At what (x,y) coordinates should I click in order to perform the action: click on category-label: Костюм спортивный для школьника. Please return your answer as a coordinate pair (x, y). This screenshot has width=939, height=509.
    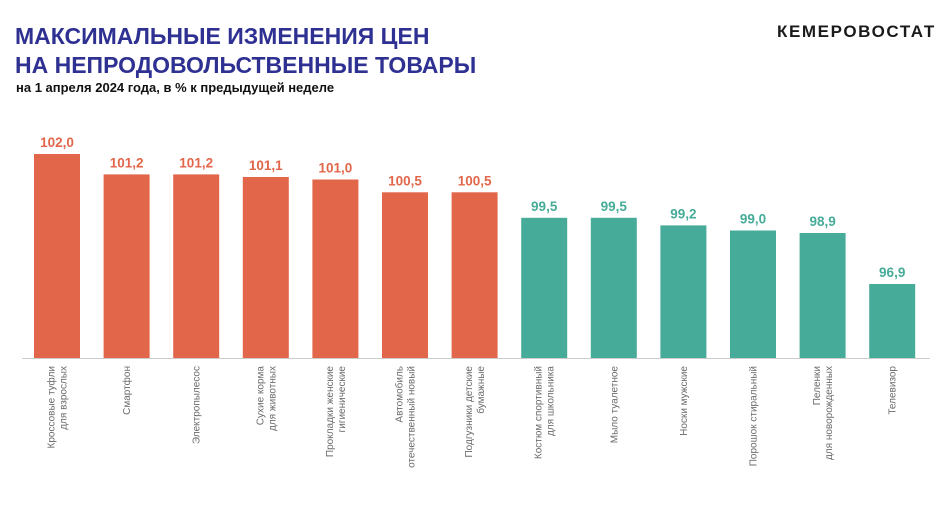
    Looking at the image, I should click on (545, 413).